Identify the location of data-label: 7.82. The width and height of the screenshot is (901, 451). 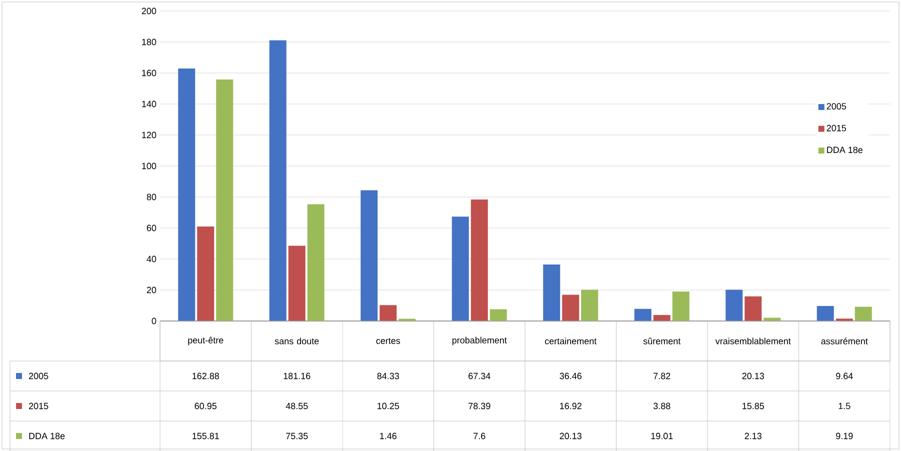
(662, 376).